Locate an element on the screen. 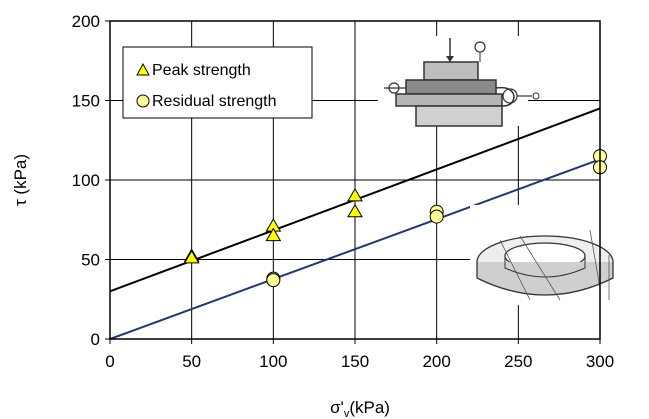  legend: Peak strength Residual strength is located at coordinates (217, 82).